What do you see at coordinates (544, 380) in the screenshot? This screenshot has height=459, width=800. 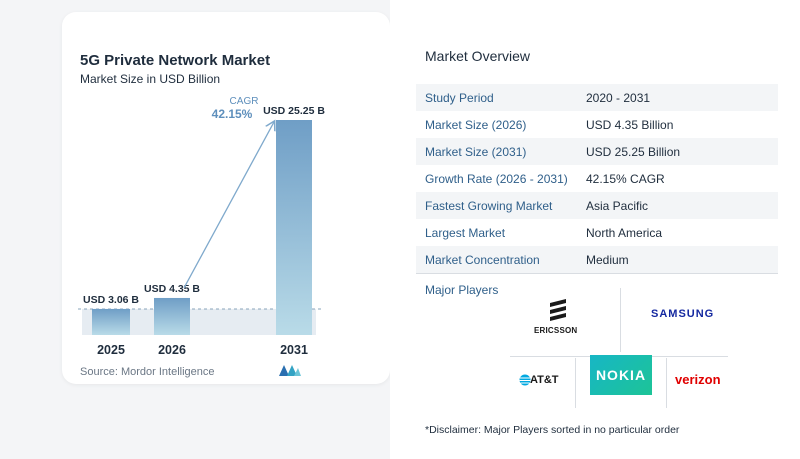 I see `att-logo: AT&T` at bounding box center [544, 380].